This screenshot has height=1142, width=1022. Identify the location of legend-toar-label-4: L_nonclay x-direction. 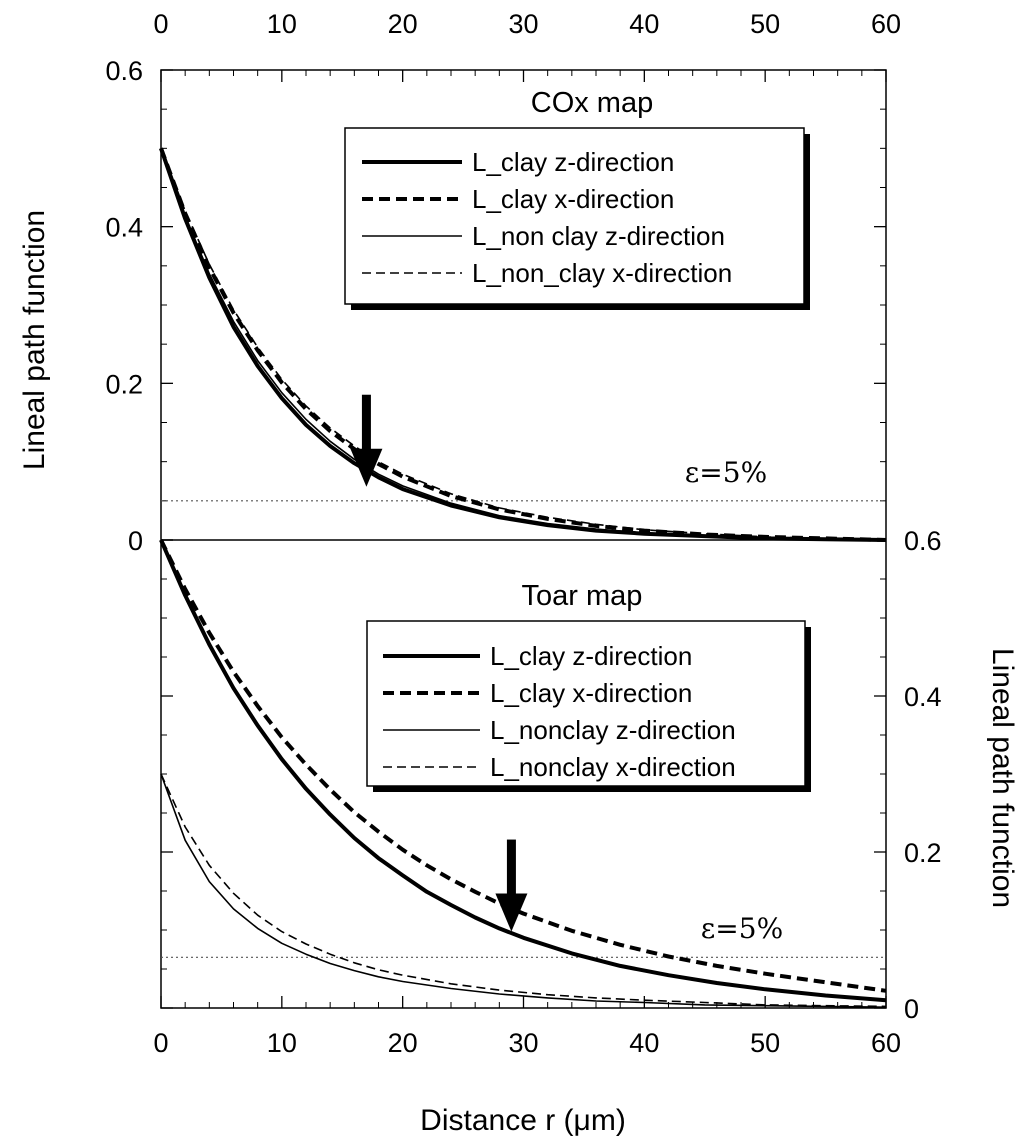
(613, 767).